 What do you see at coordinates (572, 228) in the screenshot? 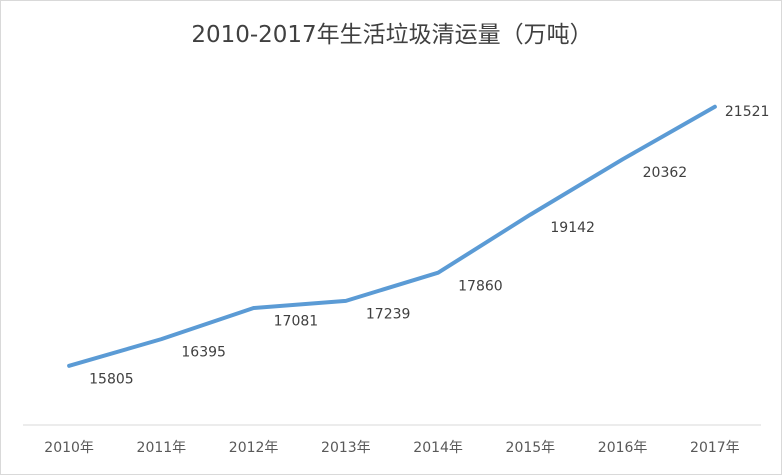
I see `data-label: 19142` at bounding box center [572, 228].